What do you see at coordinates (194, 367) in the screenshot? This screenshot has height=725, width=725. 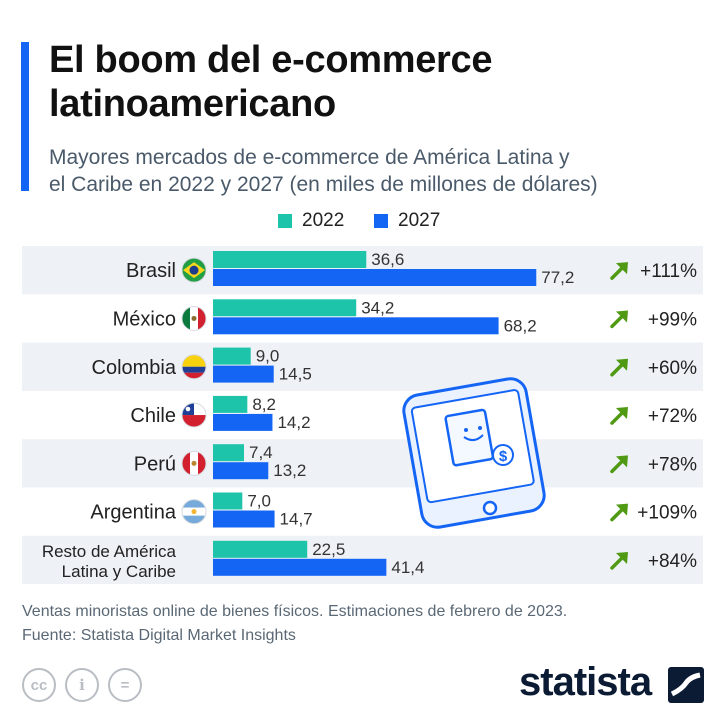 I see `colombia-flag-icon` at bounding box center [194, 367].